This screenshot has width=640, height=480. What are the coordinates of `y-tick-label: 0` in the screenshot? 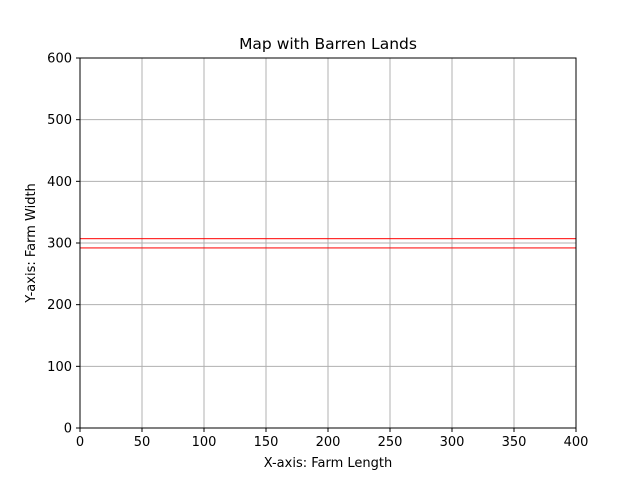 It's located at (68, 429).